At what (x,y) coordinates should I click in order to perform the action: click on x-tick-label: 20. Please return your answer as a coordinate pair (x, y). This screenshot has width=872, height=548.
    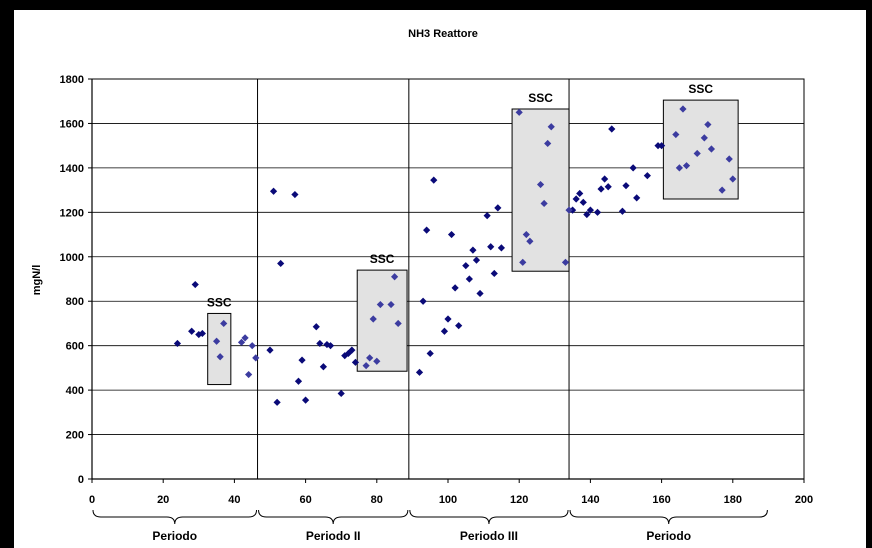
    Looking at the image, I should click on (163, 500).